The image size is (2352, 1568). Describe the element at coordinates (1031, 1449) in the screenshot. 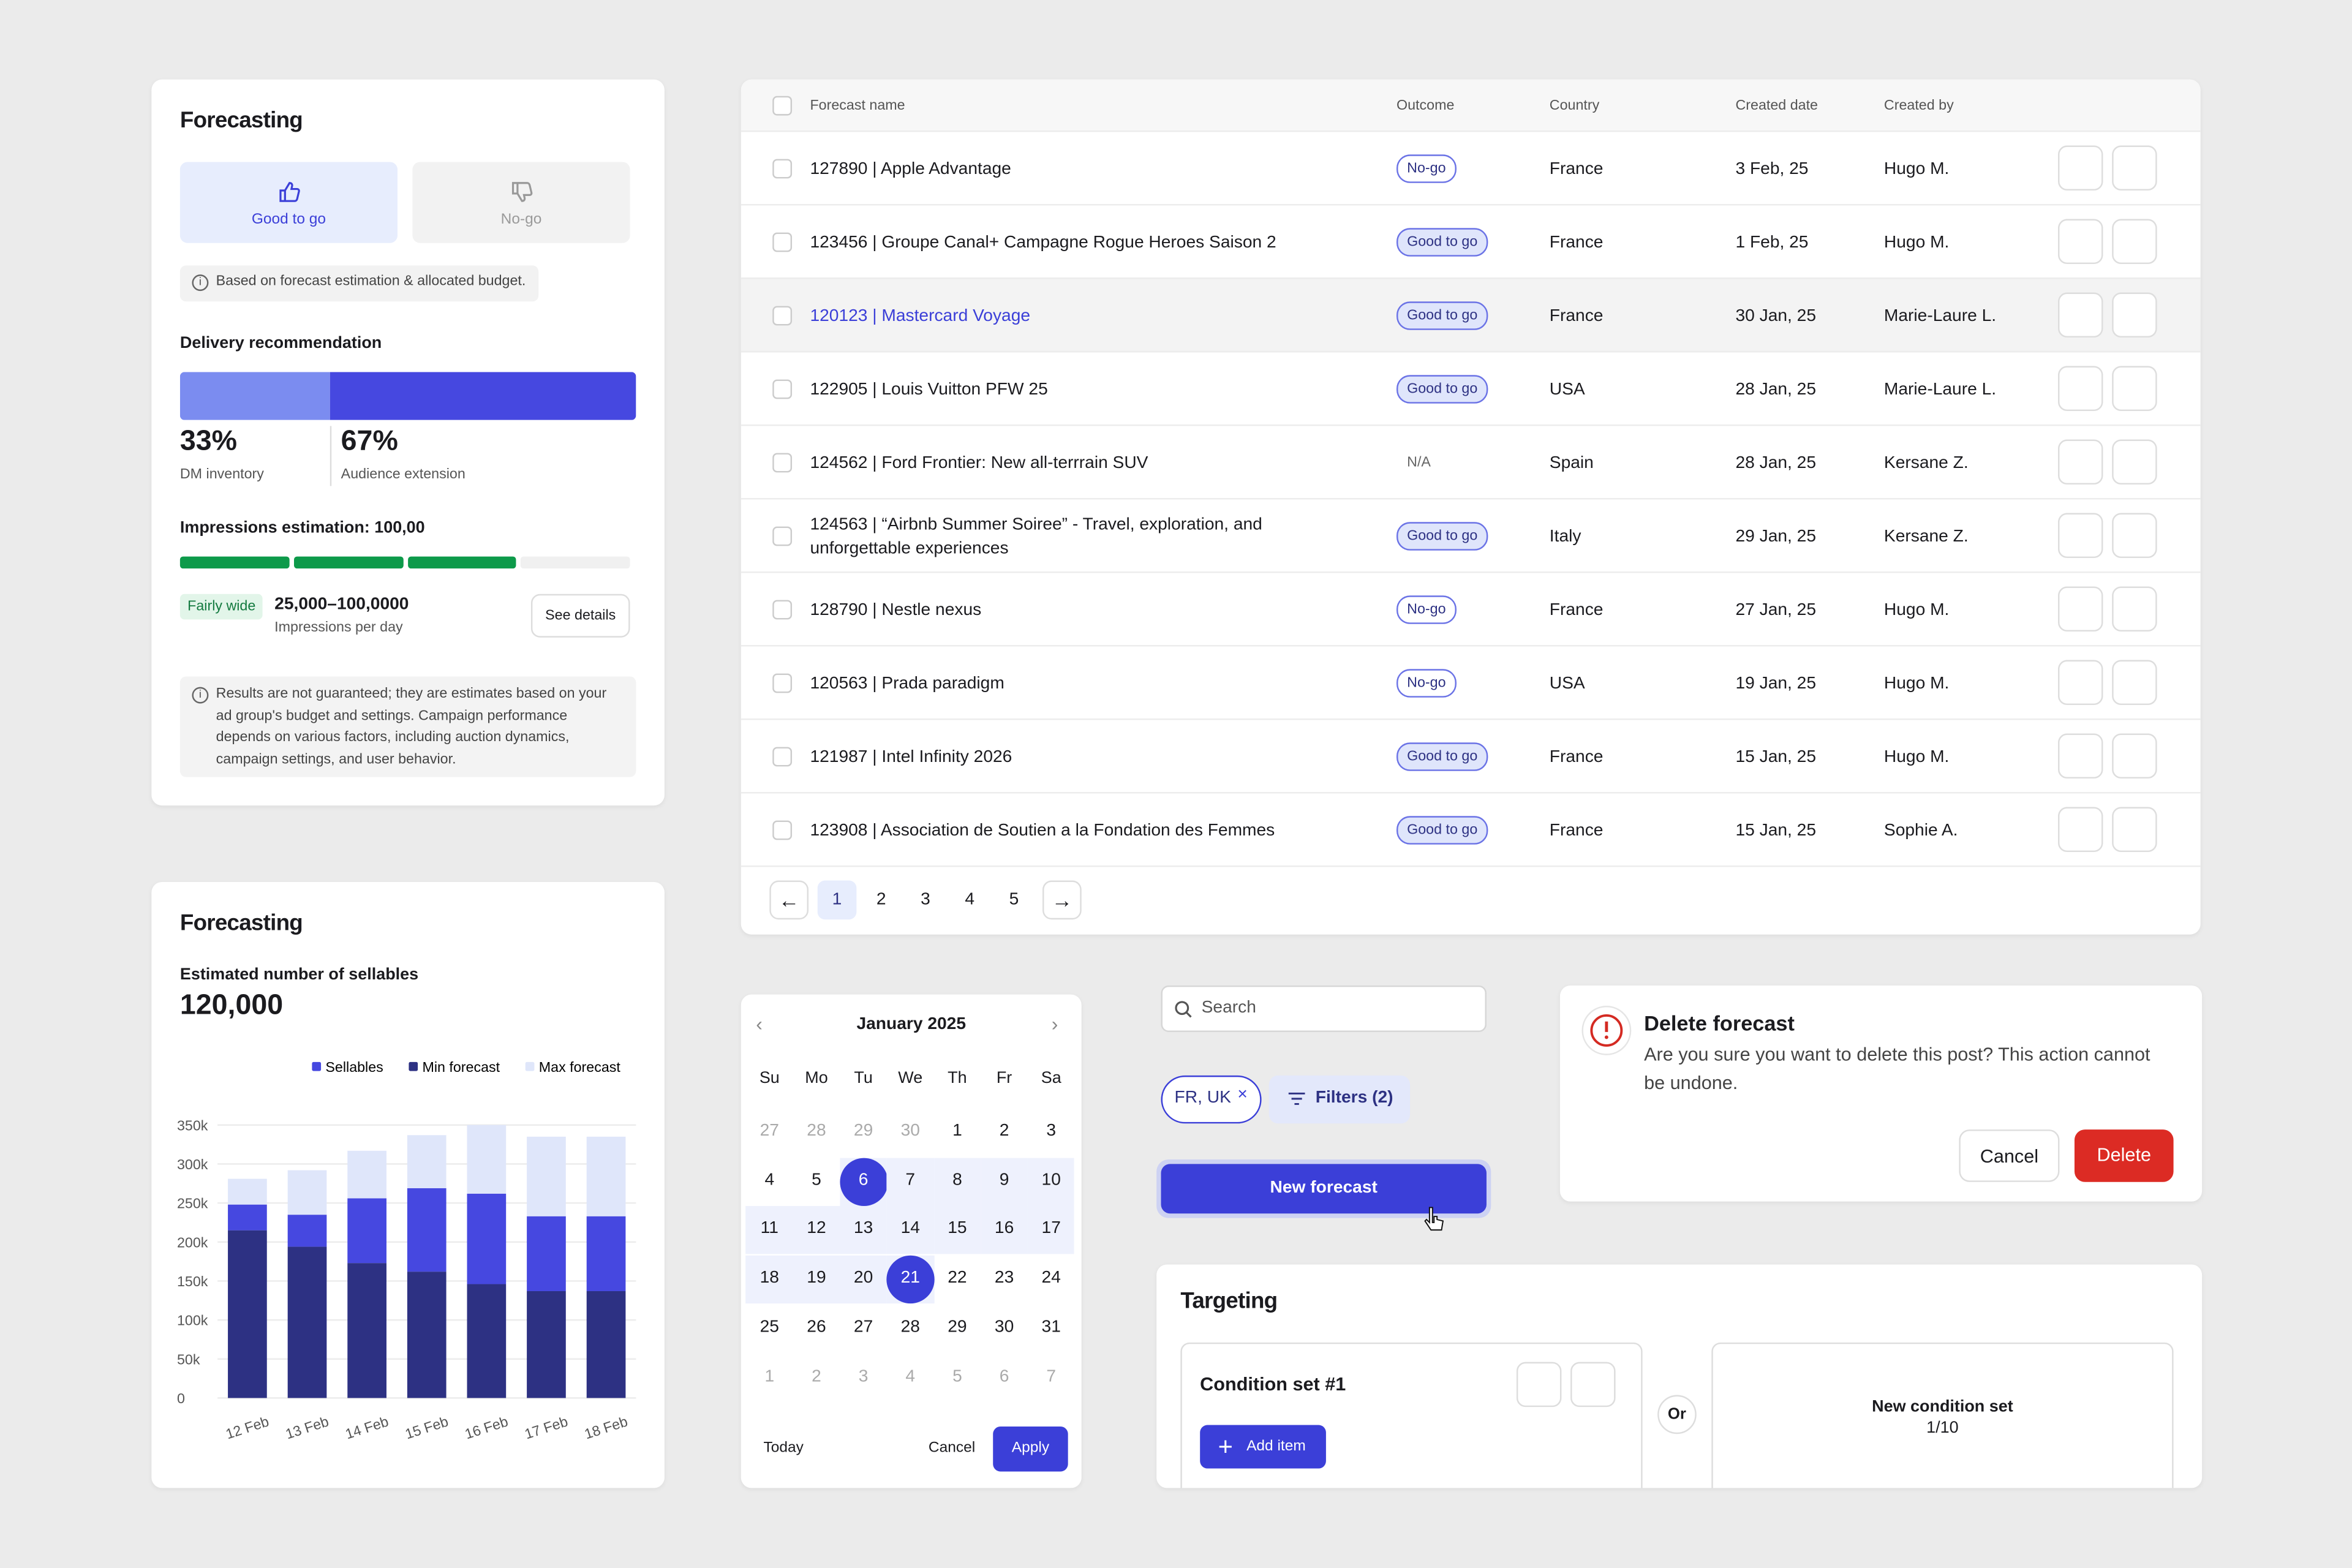

I see `apply-button: Apply` at that location.